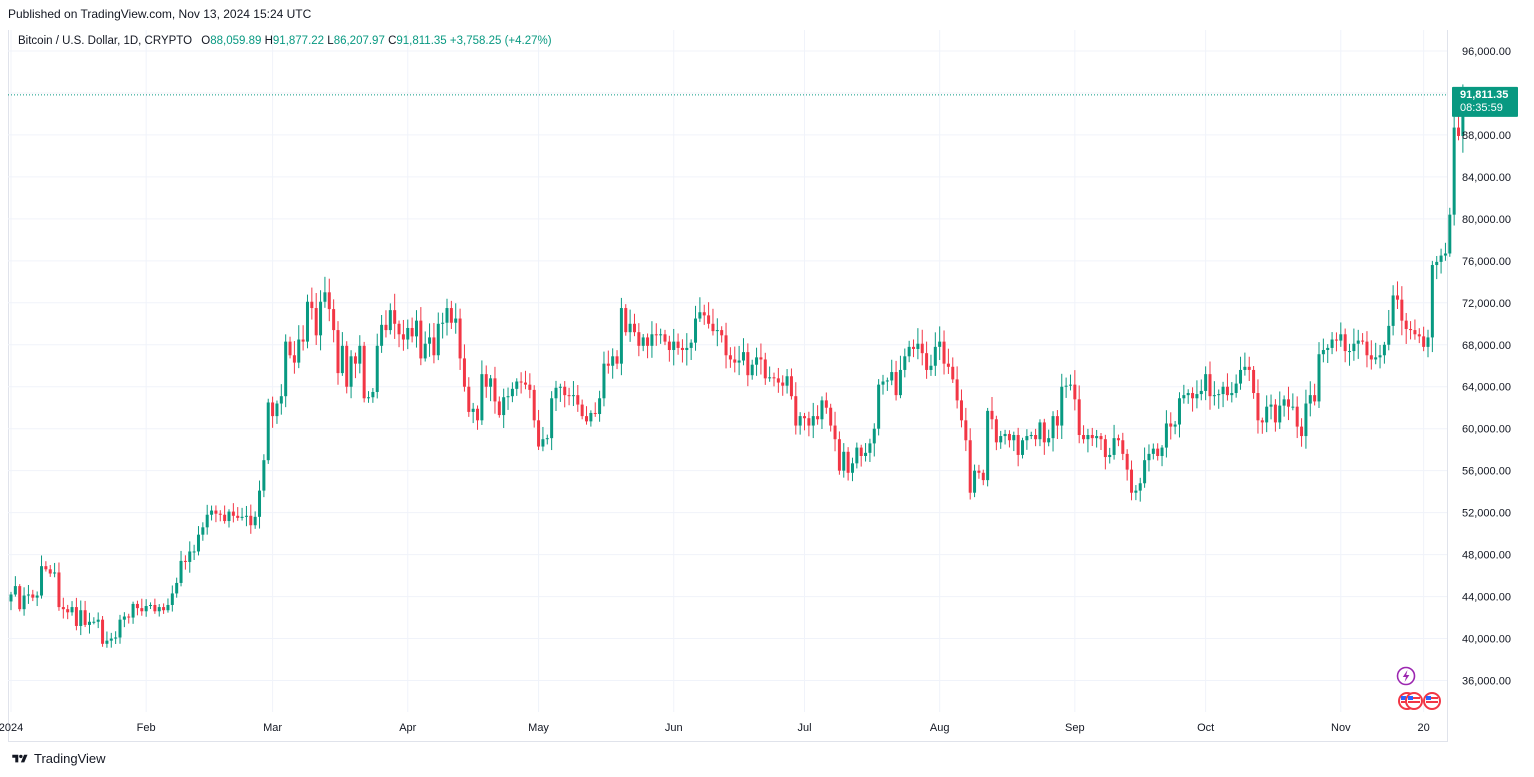  What do you see at coordinates (58, 758) in the screenshot?
I see `footer-brand: TradingView` at bounding box center [58, 758].